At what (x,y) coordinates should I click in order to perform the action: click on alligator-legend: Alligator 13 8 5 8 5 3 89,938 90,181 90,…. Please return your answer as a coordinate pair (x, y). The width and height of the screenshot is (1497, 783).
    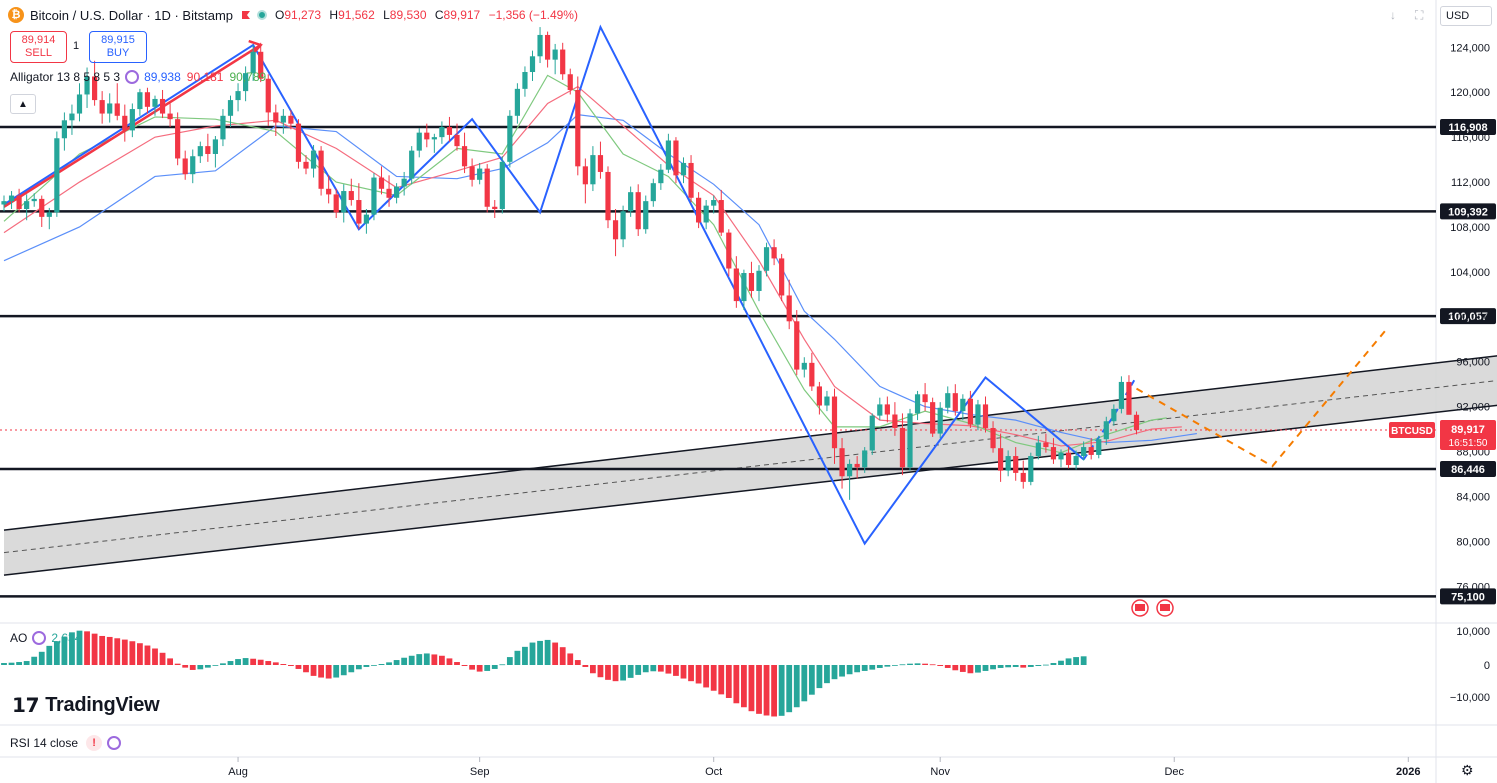
    Looking at the image, I should click on (138, 77).